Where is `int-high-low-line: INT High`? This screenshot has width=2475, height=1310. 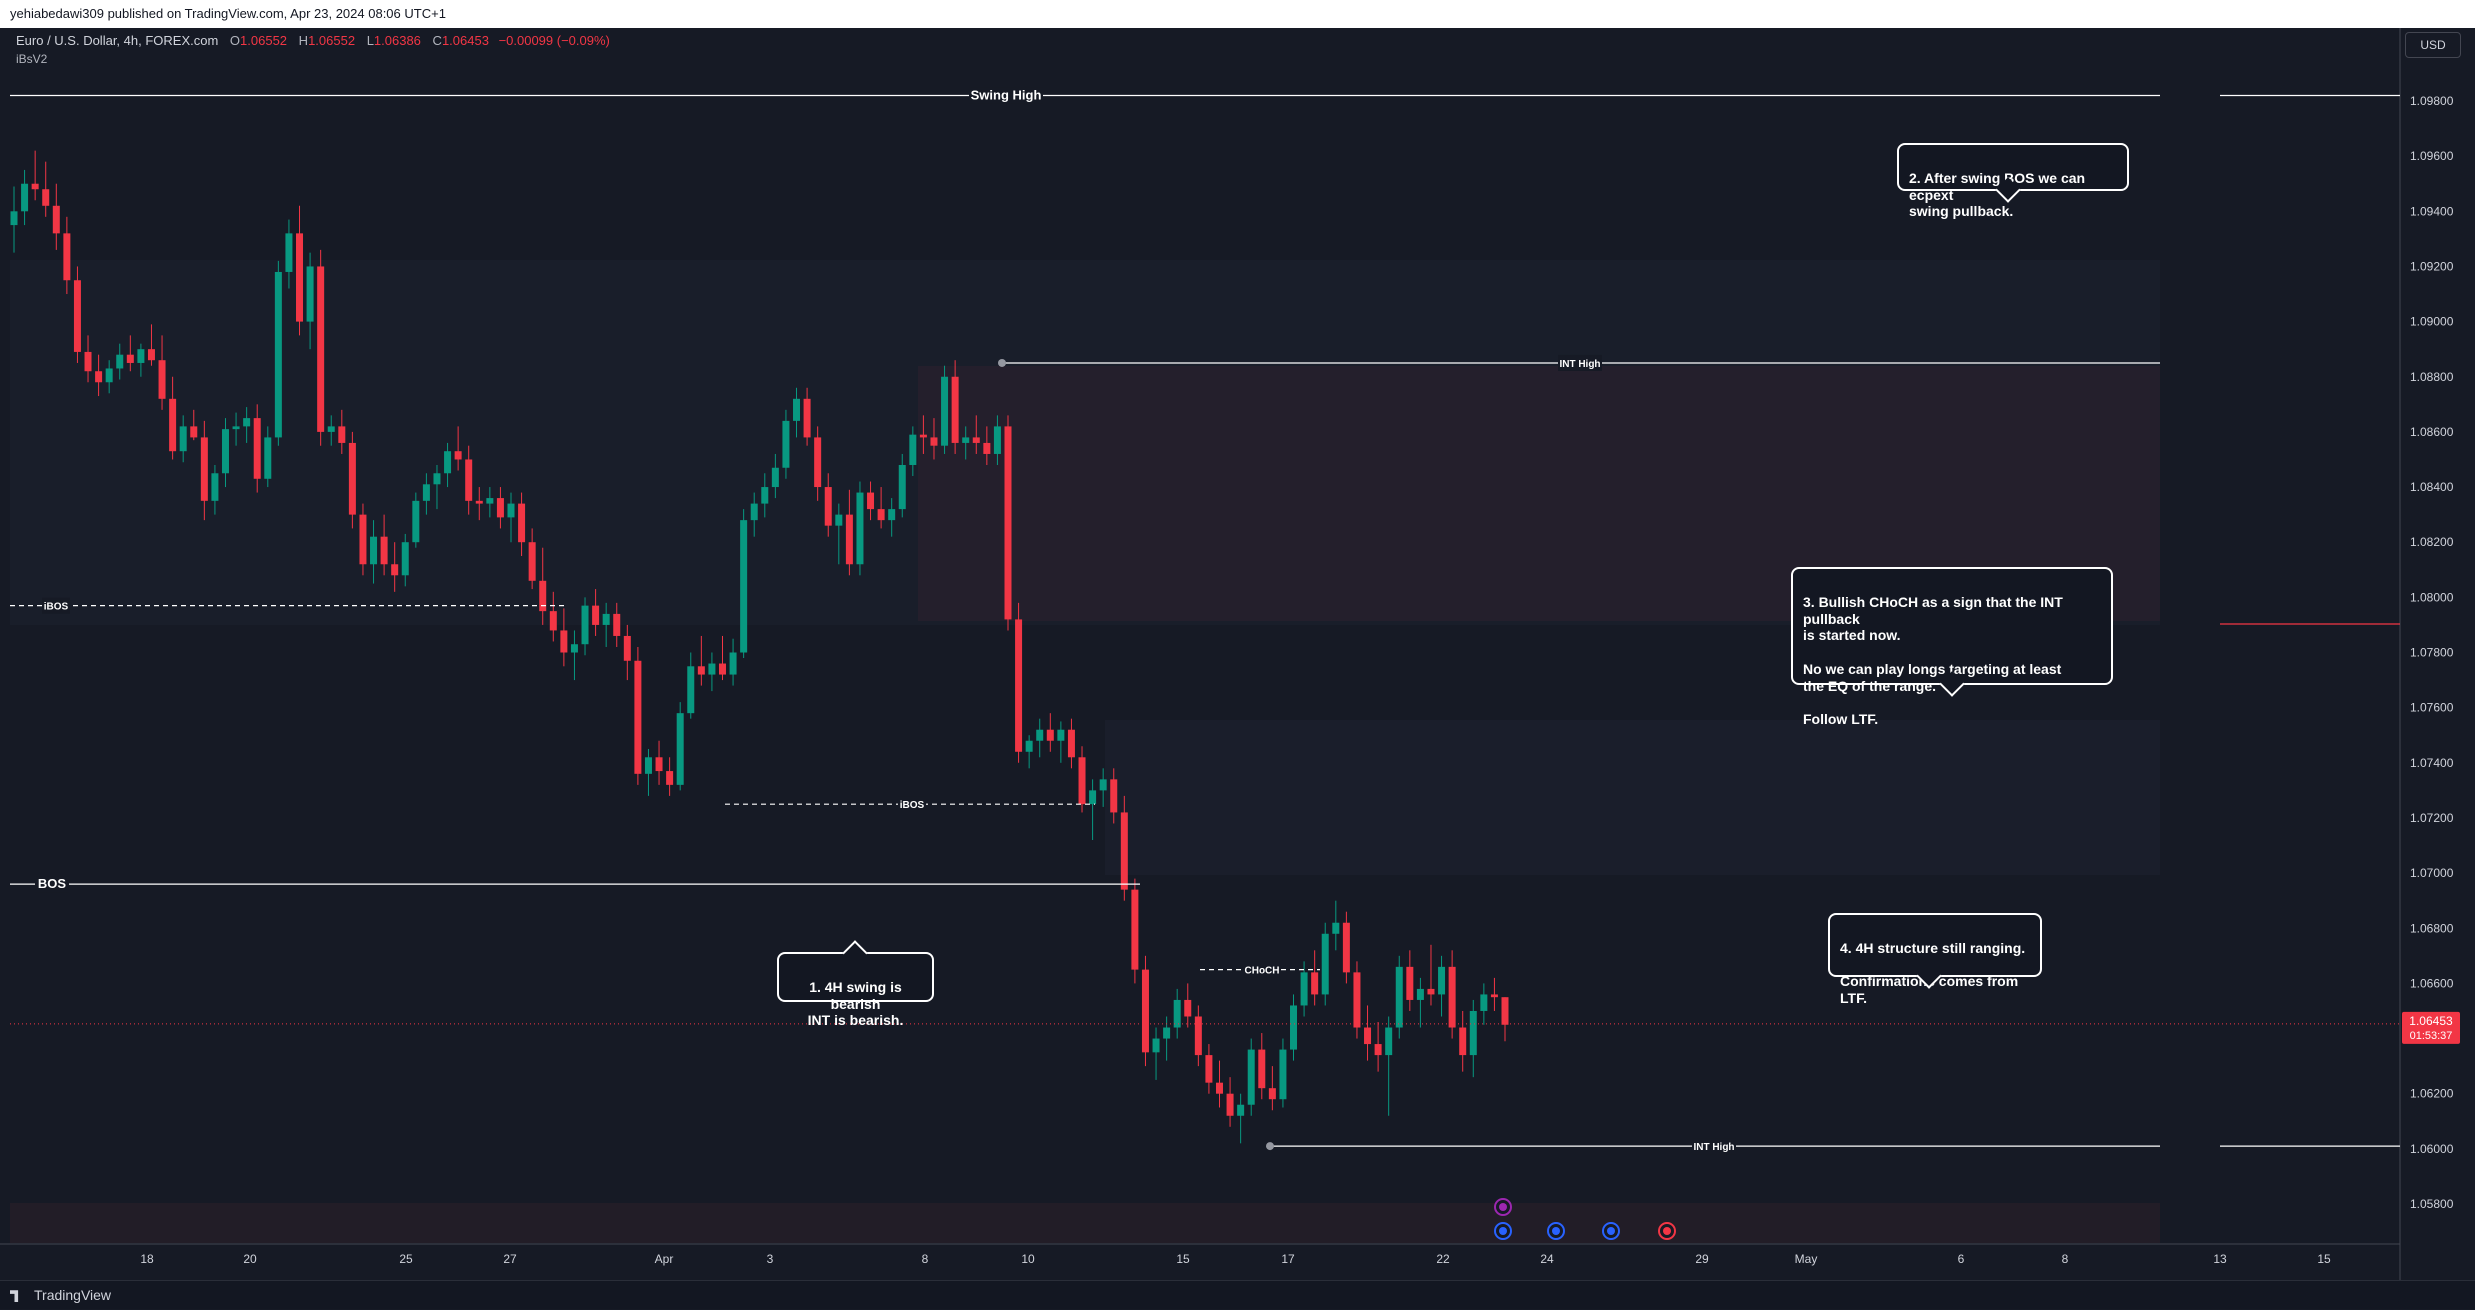
int-high-low-line: INT High is located at coordinates (1713, 1146).